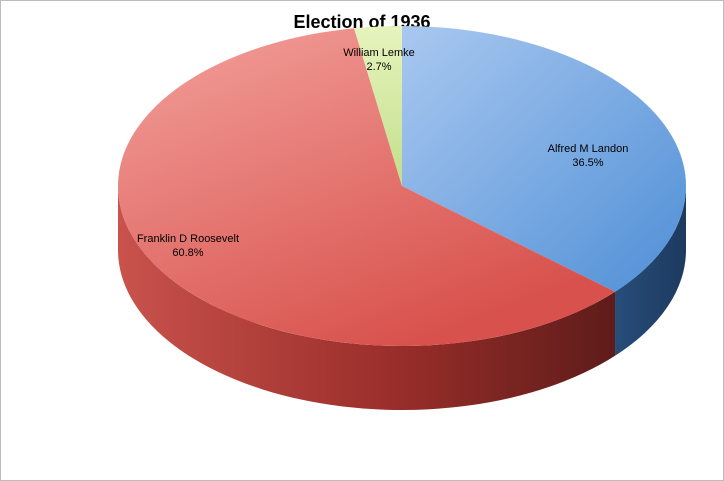 This screenshot has width=724, height=481. Describe the element at coordinates (378, 67) in the screenshot. I see `slice-william-lemke-value-label: 2.7%` at that location.